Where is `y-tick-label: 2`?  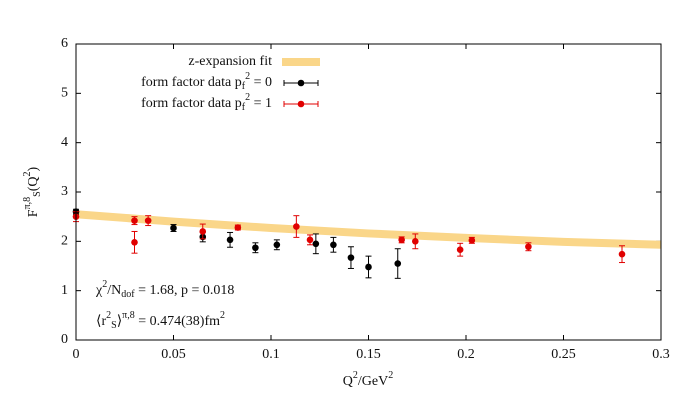 y-tick-label: 2 is located at coordinates (64, 241).